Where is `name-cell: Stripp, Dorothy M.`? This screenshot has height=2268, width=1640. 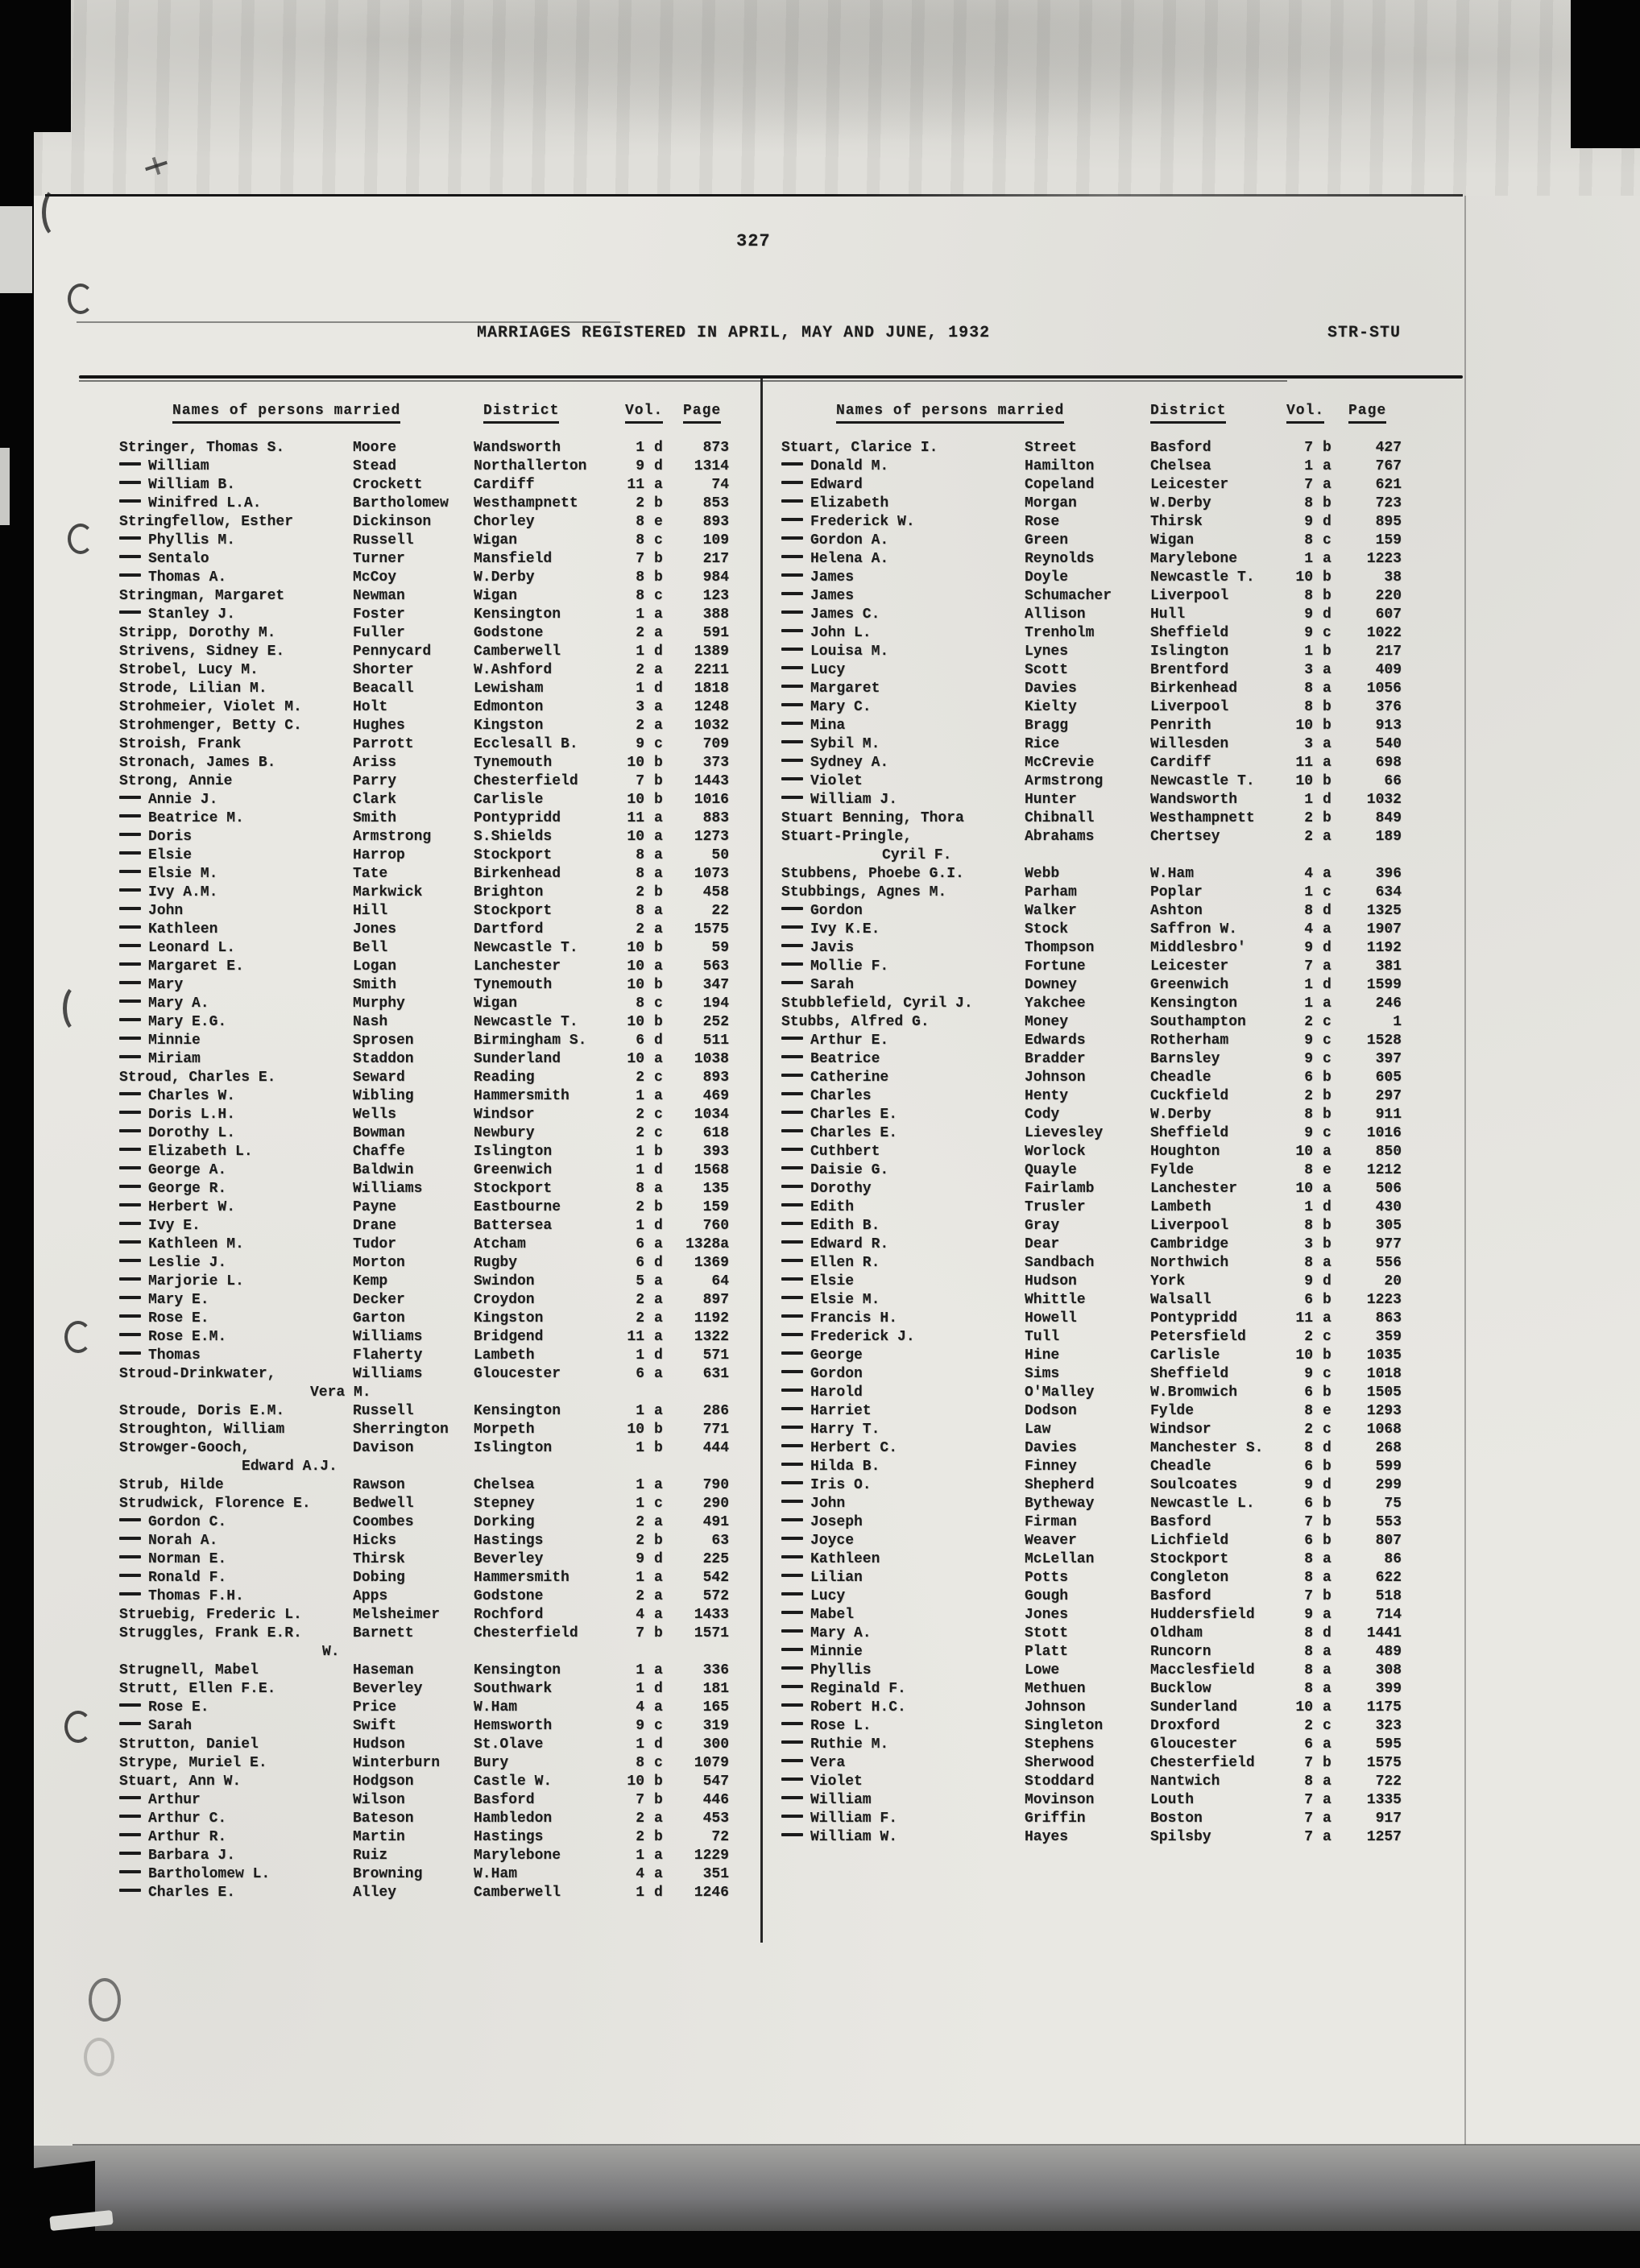 name-cell: Stripp, Dorothy M. is located at coordinates (197, 633).